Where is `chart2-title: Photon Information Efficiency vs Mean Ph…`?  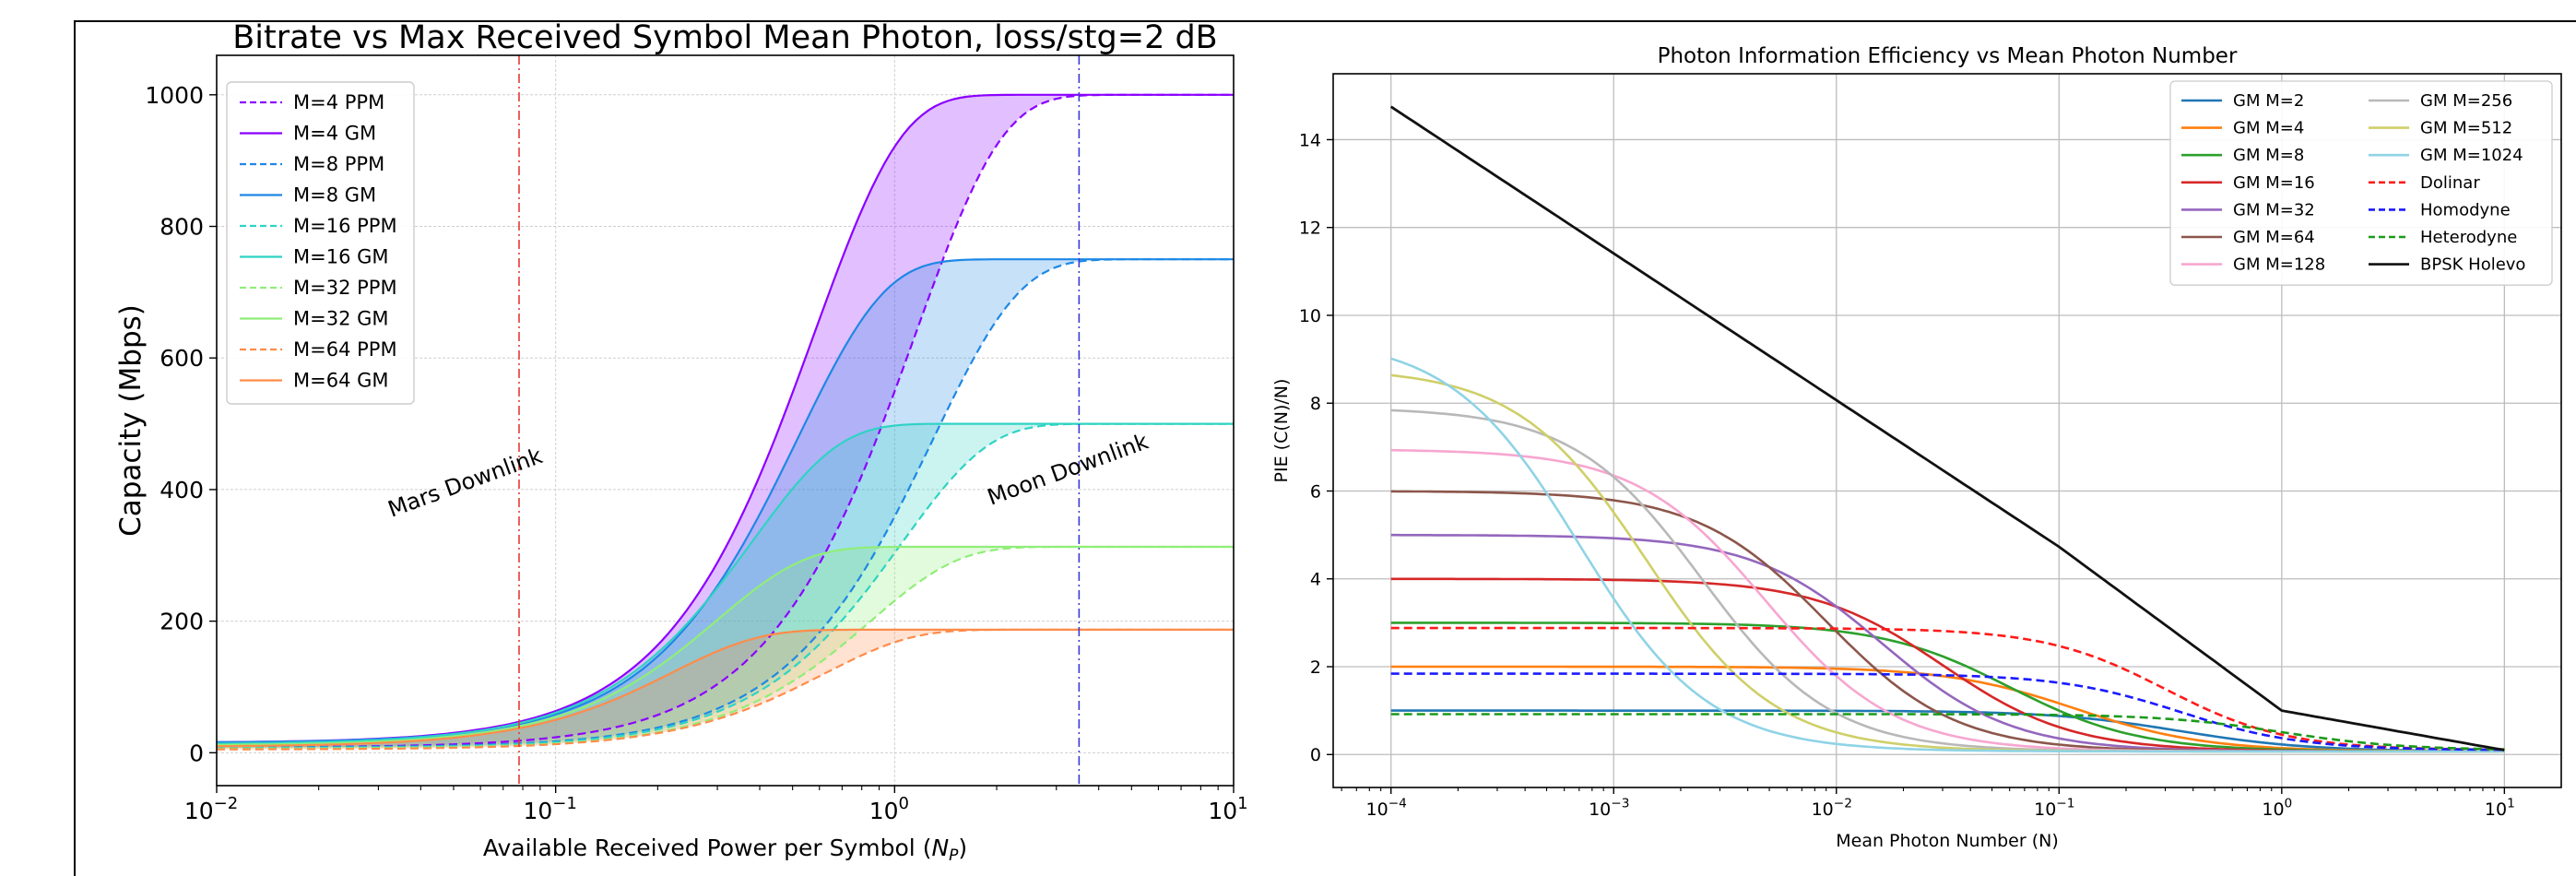 chart2-title: Photon Information Efficiency vs Mean Ph… is located at coordinates (1948, 56).